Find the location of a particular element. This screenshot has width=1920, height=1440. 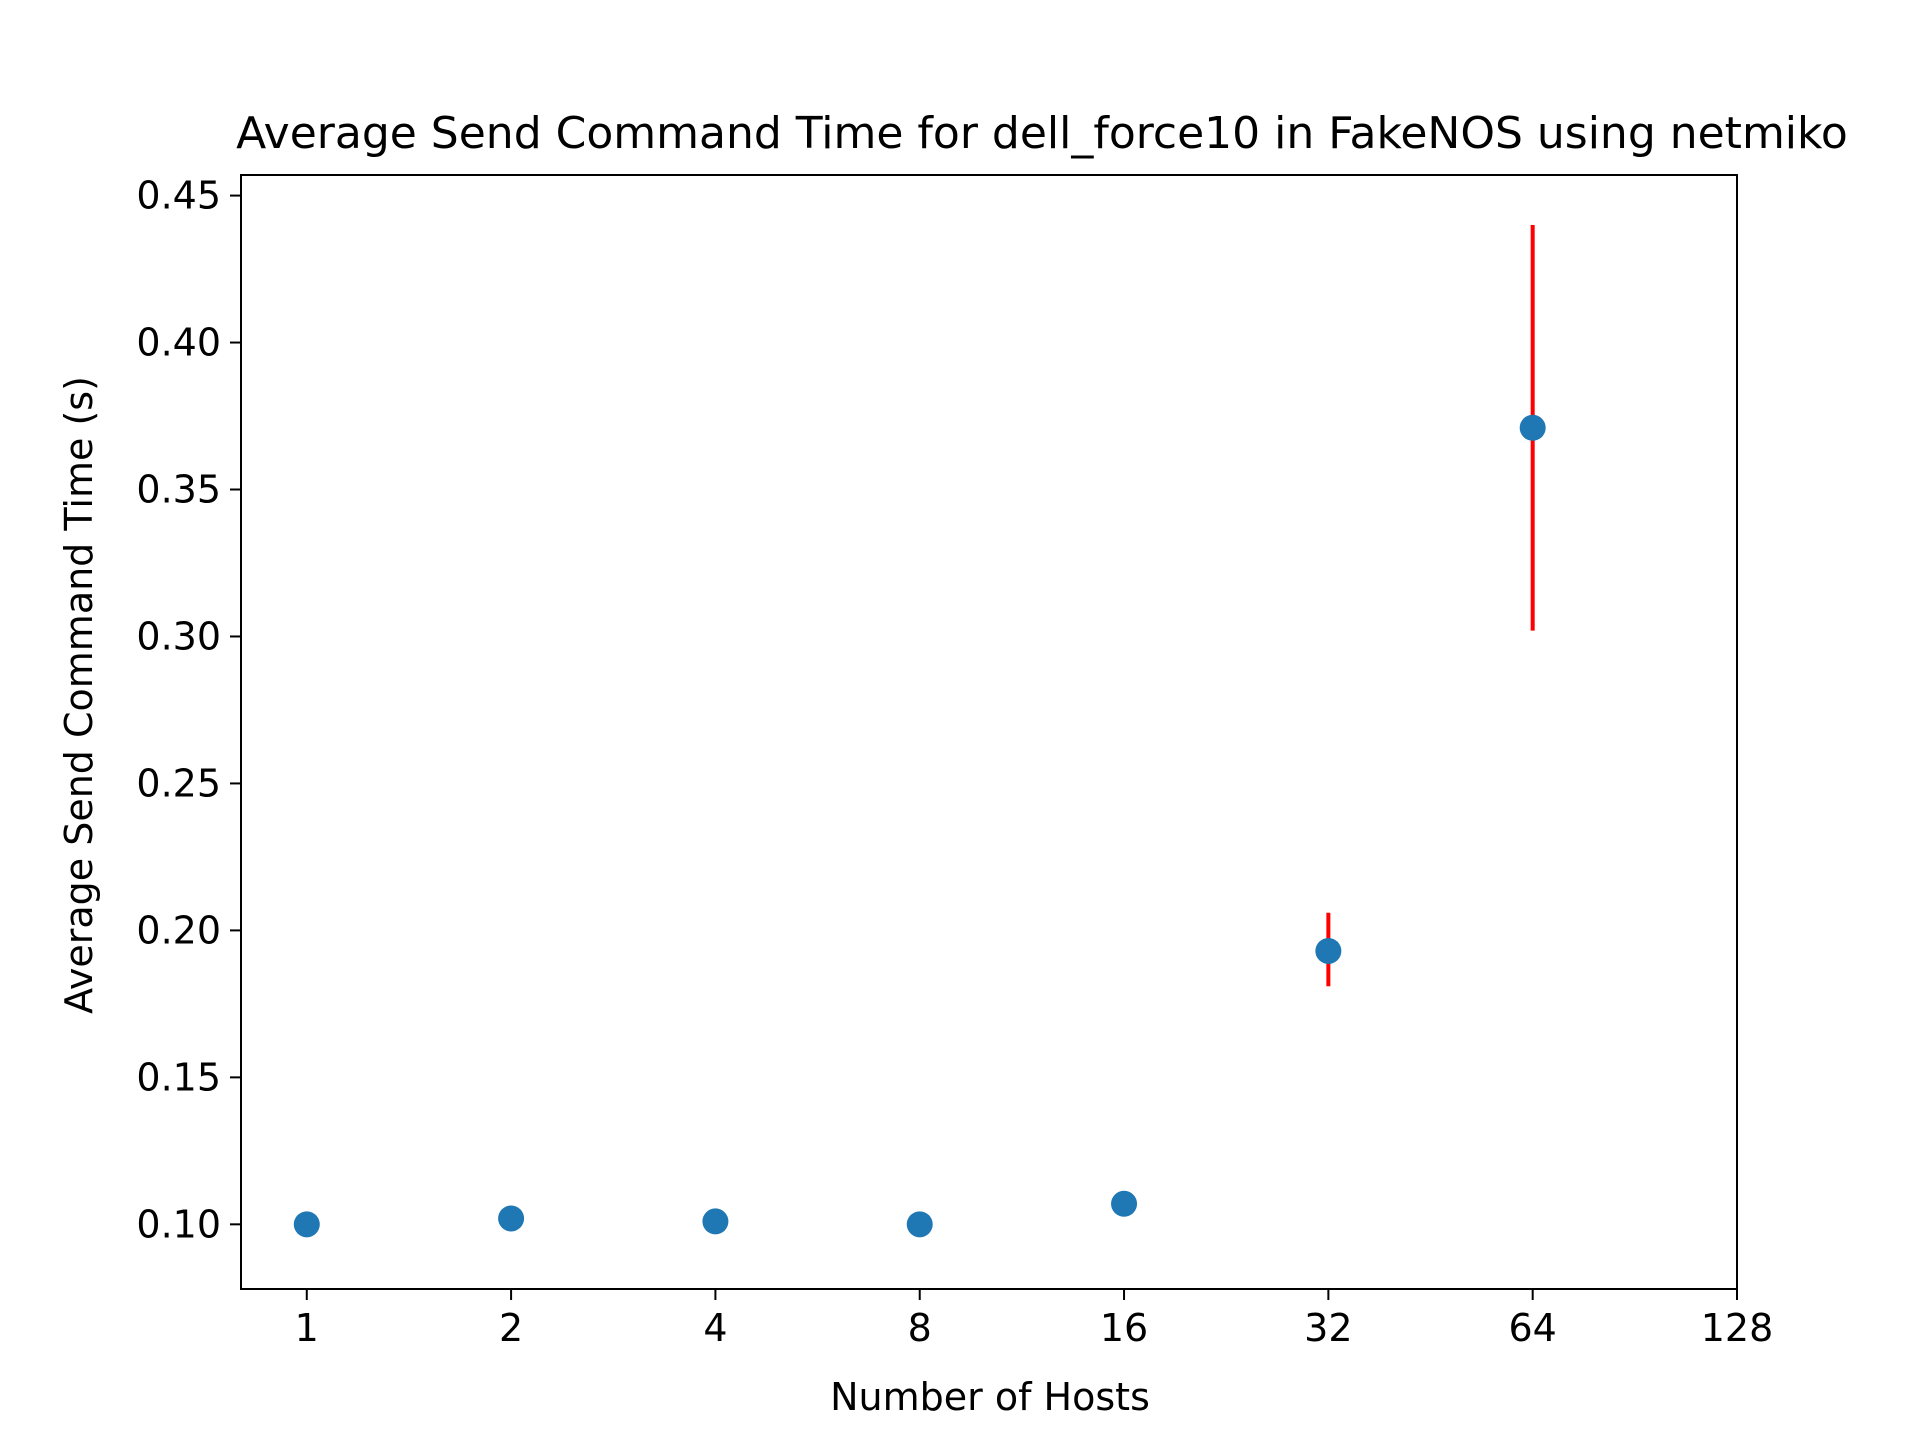

x-tick-label: 16 is located at coordinates (1124, 1328).